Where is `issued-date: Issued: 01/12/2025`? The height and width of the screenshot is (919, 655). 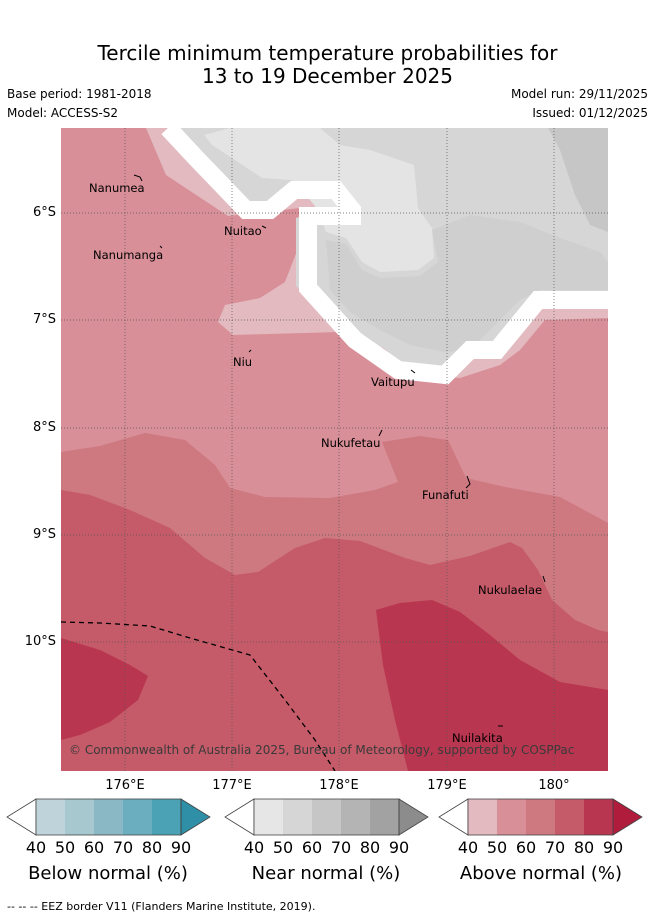
issued-date: Issued: 01/12/2025 is located at coordinates (590, 113).